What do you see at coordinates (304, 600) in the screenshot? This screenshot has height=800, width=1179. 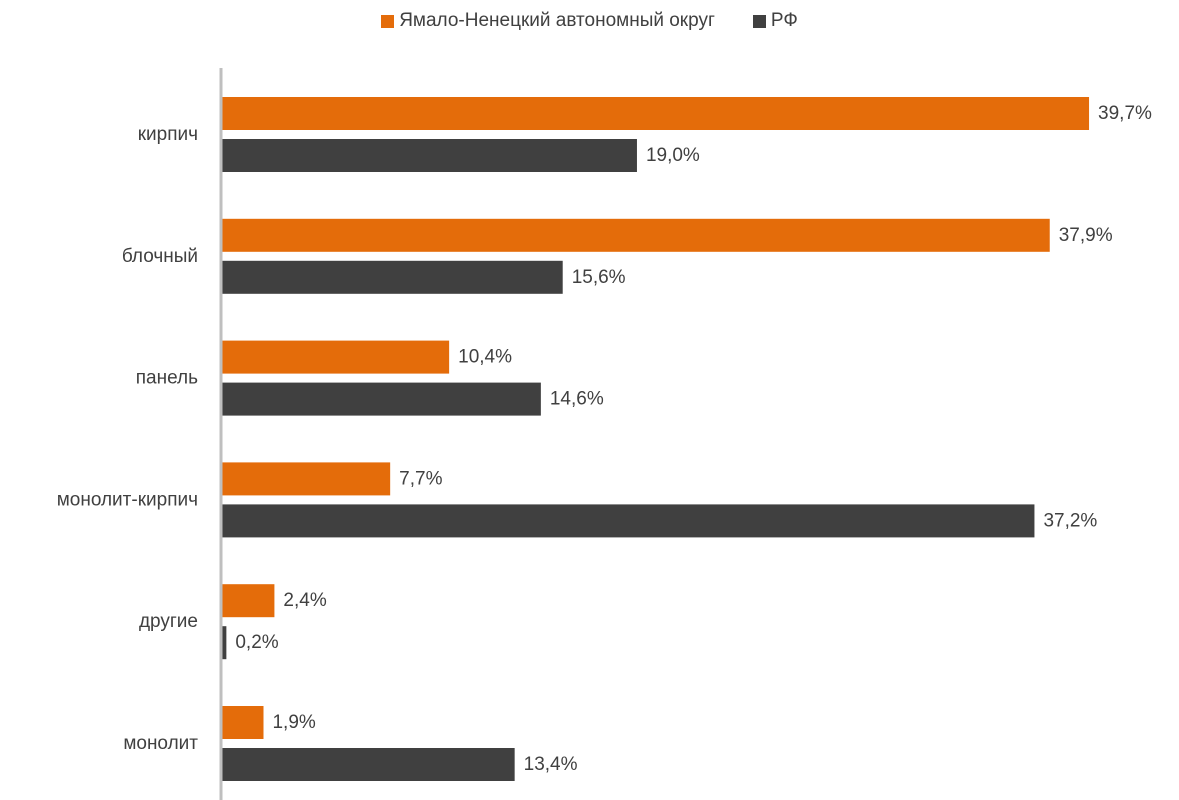 I see `data-label-series0-другие: 2,4%` at bounding box center [304, 600].